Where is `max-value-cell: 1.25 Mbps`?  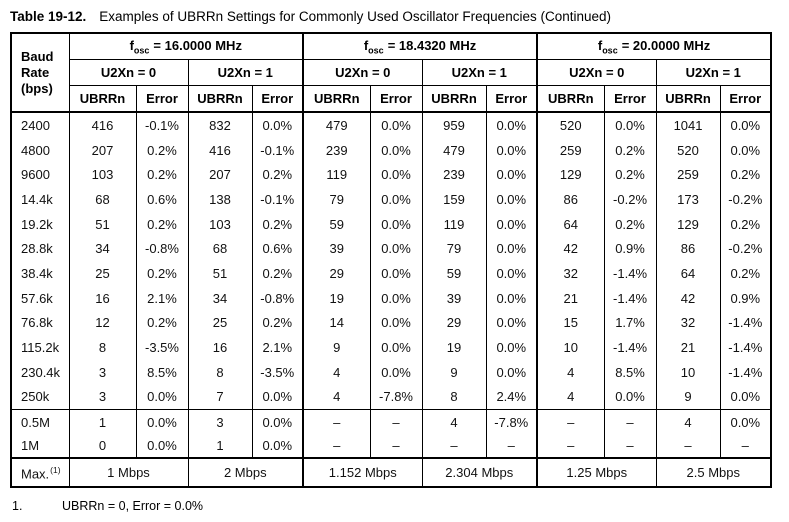 max-value-cell: 1.25 Mbps is located at coordinates (596, 472).